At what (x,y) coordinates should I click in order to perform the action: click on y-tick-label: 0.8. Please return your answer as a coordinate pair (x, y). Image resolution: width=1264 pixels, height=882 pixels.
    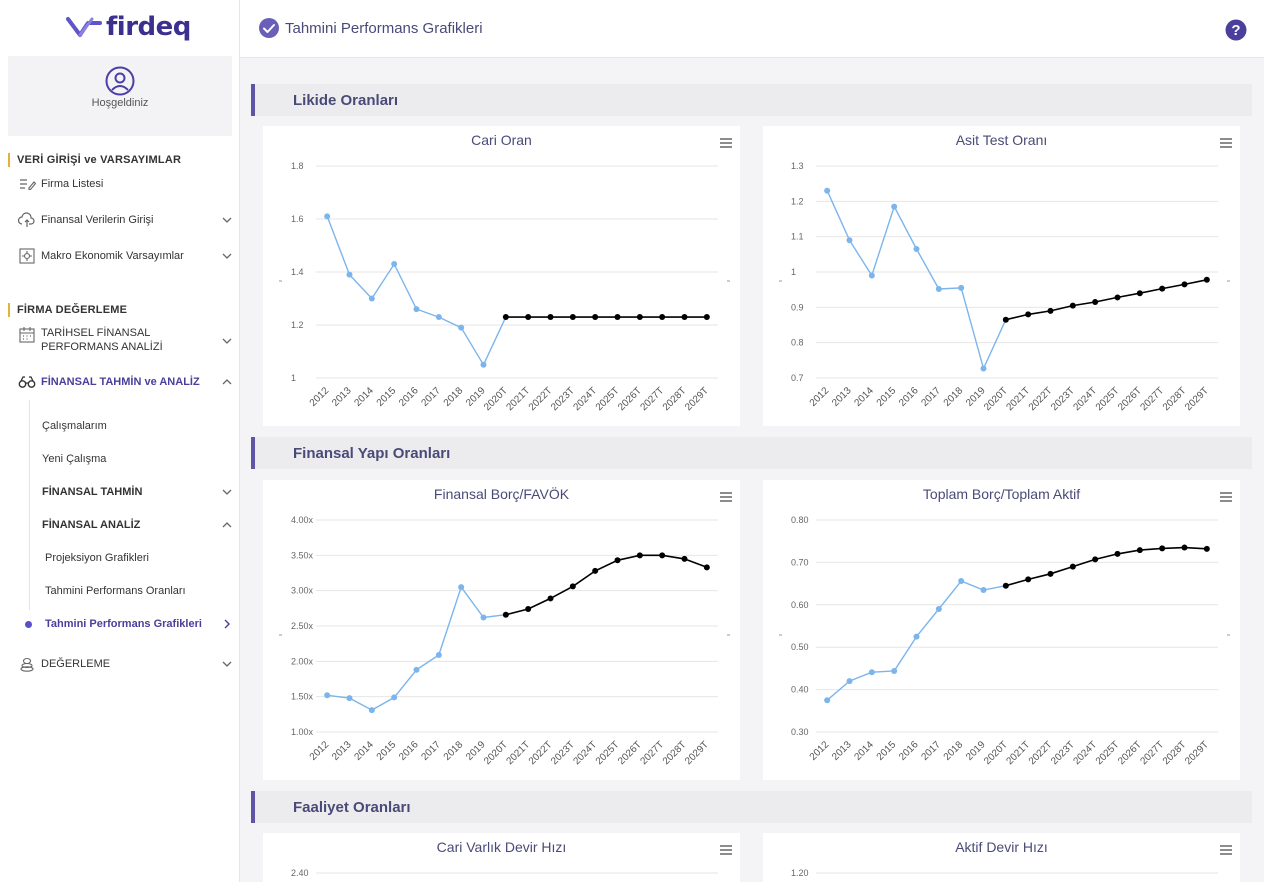
    Looking at the image, I should click on (797, 343).